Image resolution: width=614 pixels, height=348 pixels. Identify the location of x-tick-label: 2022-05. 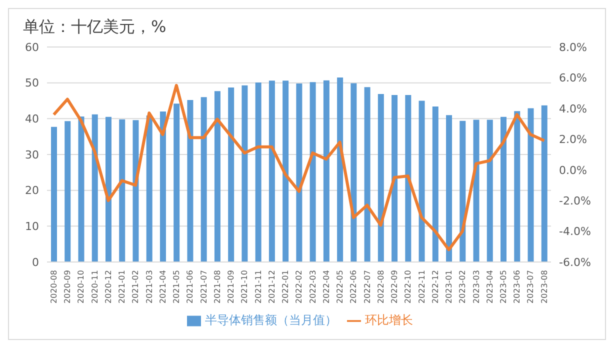
(340, 287).